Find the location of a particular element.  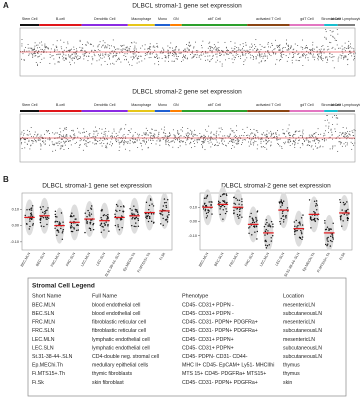

group-label: Stem Cell is located at coordinates (30, 19).